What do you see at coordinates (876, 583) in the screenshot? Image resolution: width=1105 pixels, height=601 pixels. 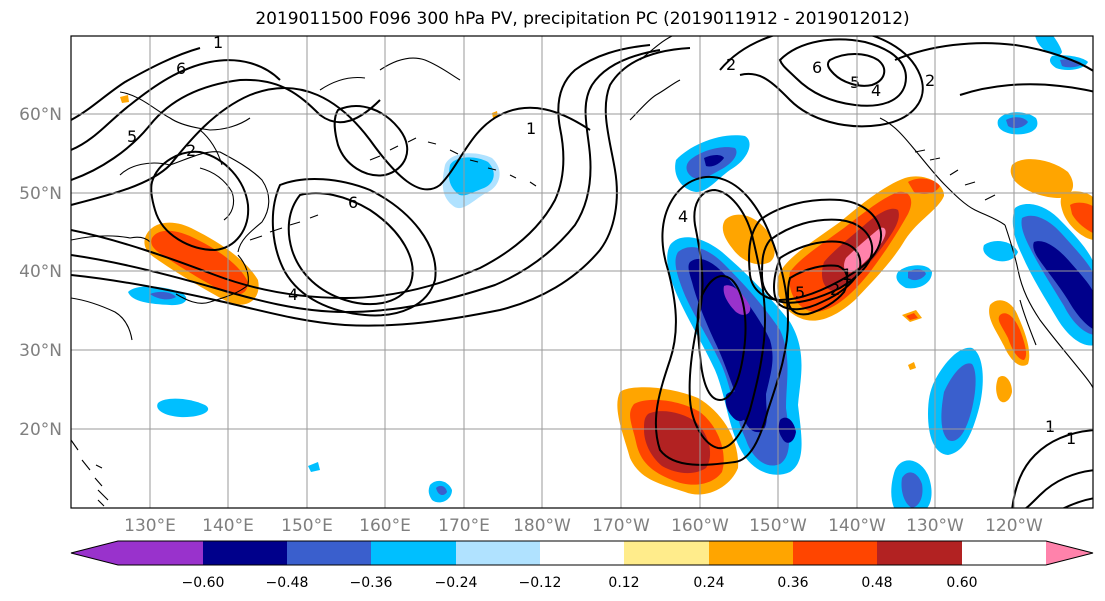 I see `colorbar-tick-label: 0.48` at bounding box center [876, 583].